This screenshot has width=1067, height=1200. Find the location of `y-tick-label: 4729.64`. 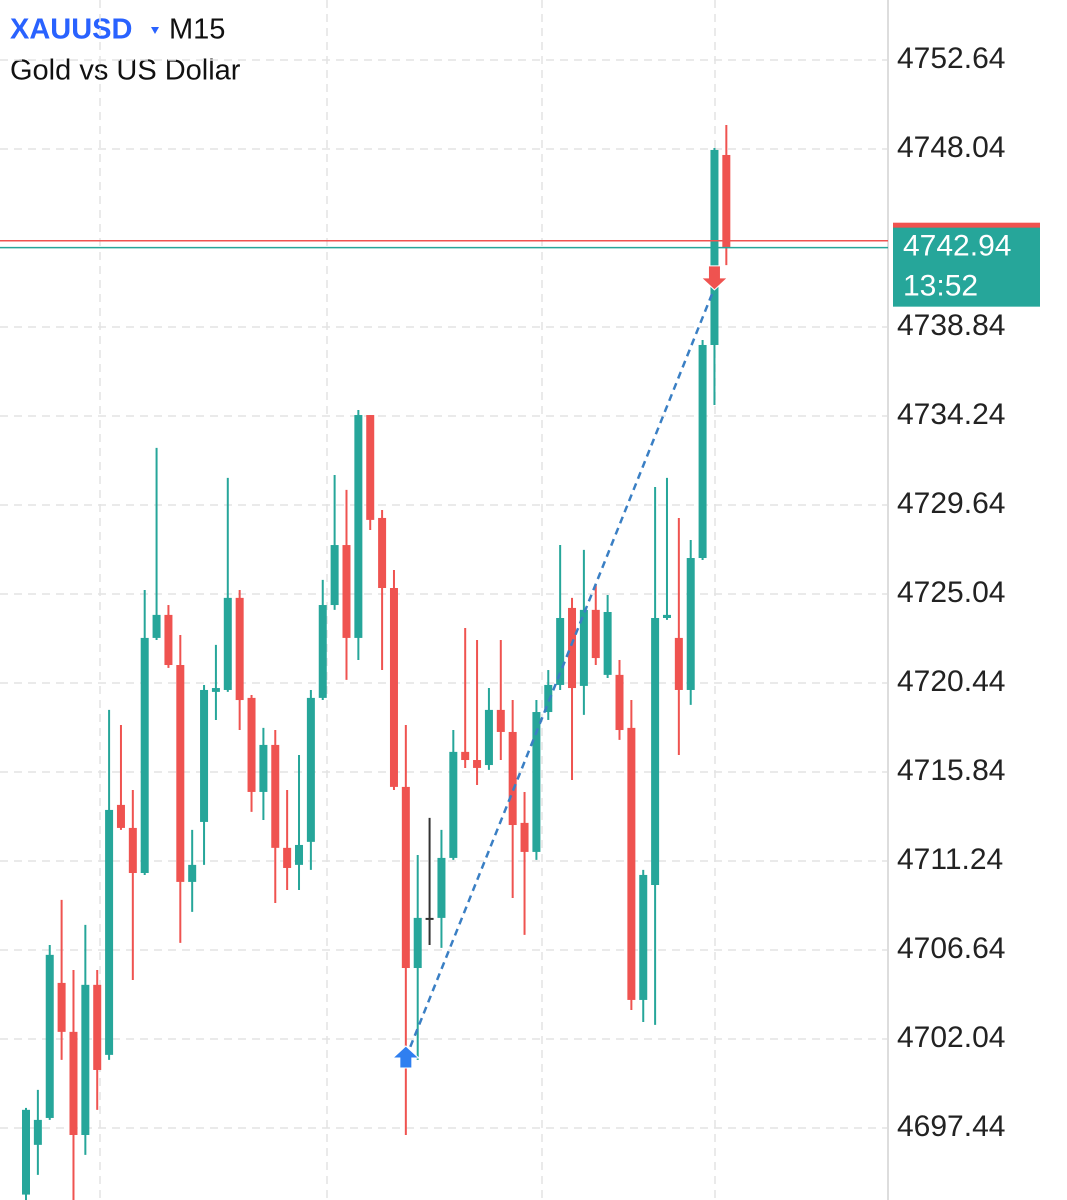

y-tick-label: 4729.64 is located at coordinates (951, 503).